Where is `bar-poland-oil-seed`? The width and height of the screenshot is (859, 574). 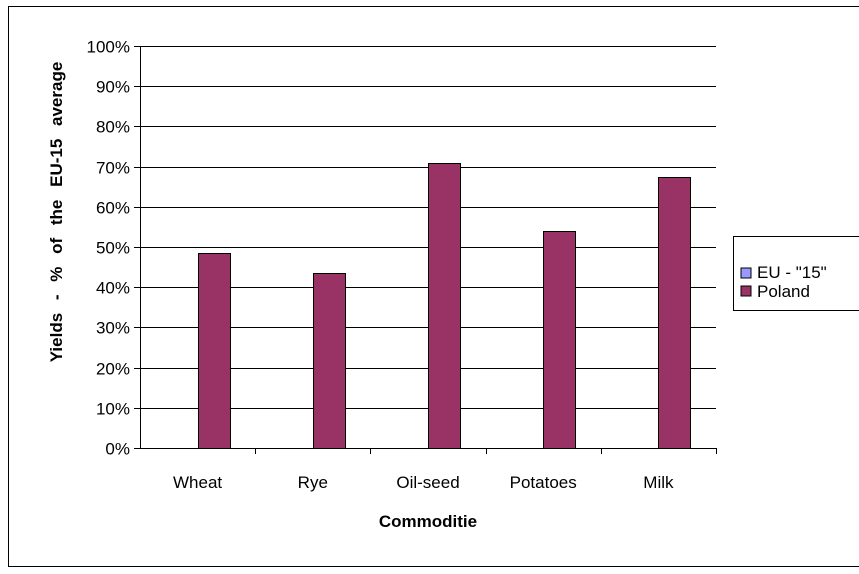
bar-poland-oil-seed is located at coordinates (445, 306).